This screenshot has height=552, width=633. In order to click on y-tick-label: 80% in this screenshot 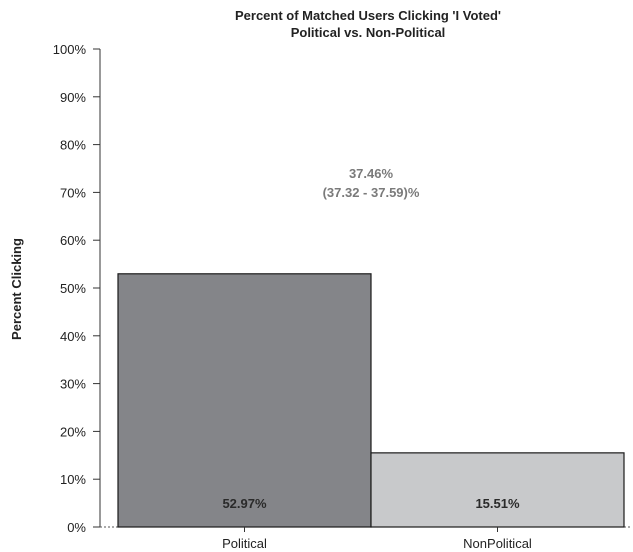, I will do `click(73, 145)`.